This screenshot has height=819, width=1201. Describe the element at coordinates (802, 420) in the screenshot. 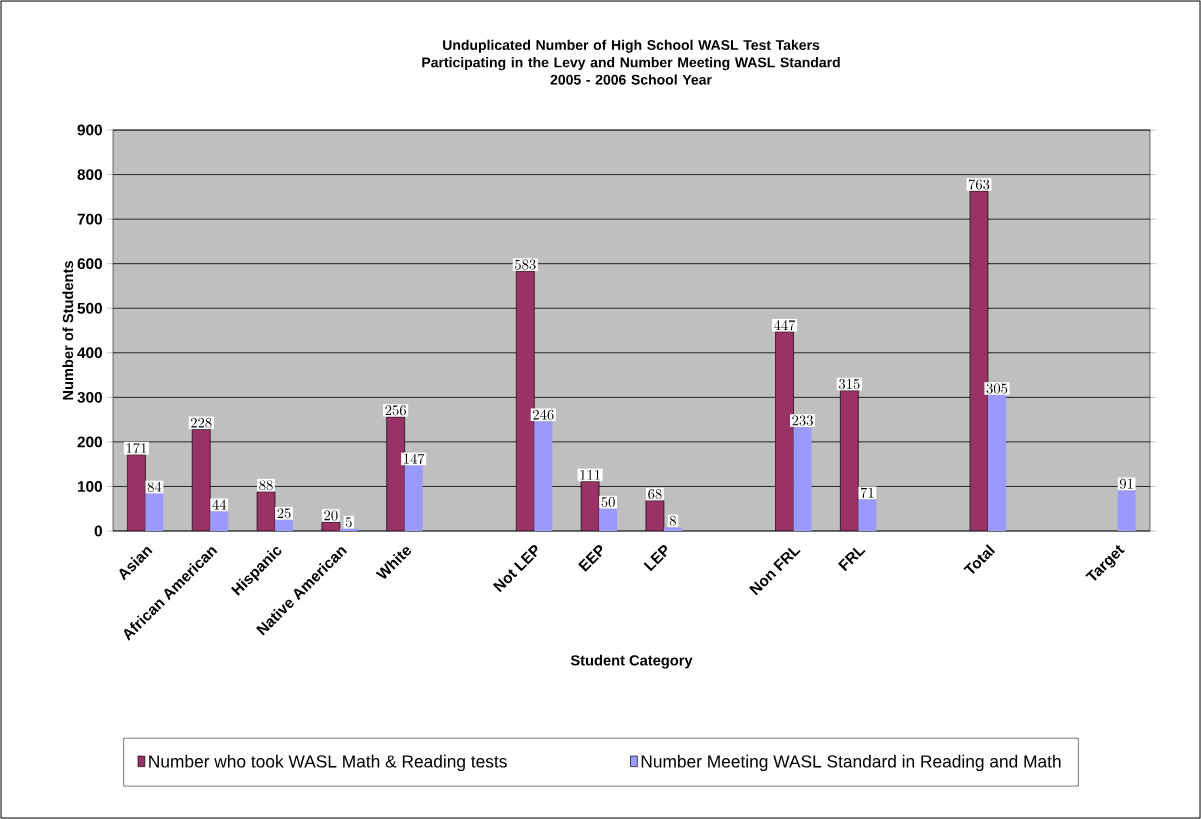

I see `data-label: 233` at that location.